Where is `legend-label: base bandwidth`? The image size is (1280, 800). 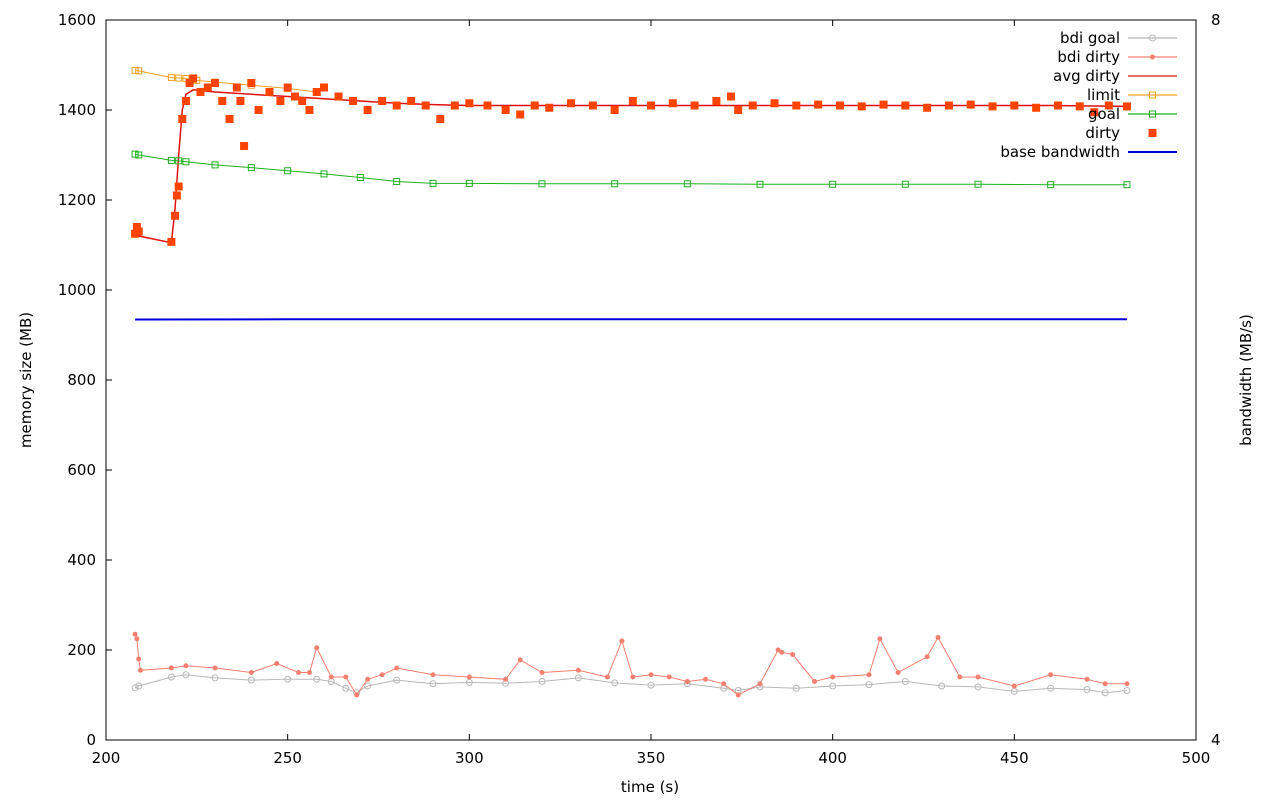
legend-label: base bandwidth is located at coordinates (1060, 152).